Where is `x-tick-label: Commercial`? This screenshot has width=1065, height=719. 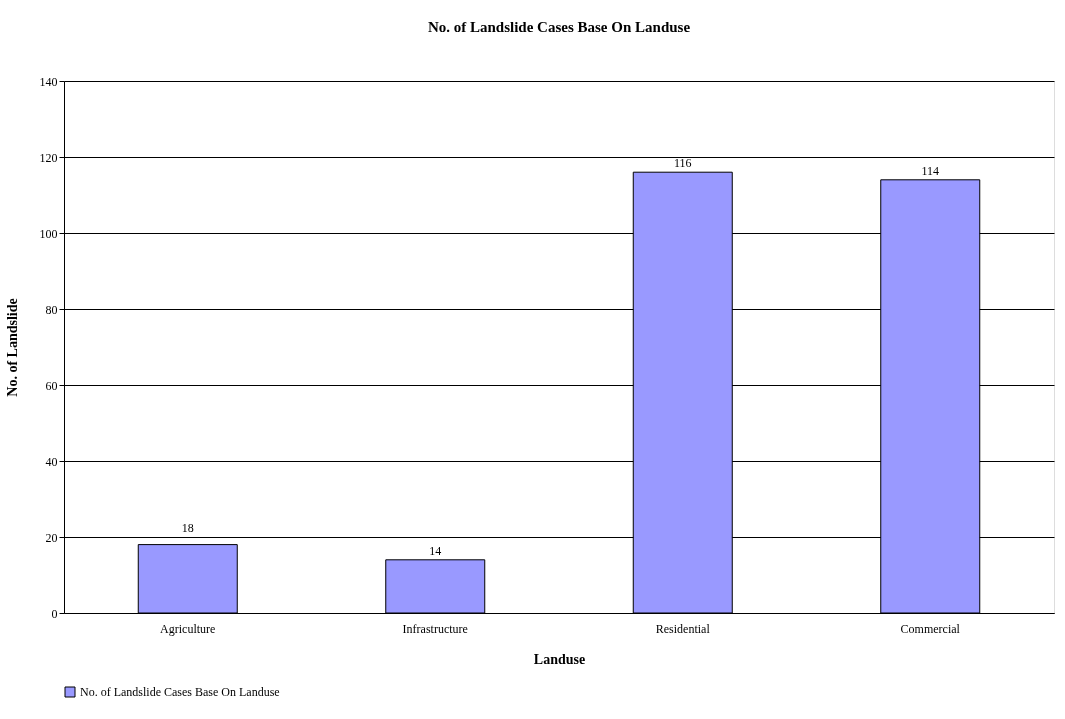 x-tick-label: Commercial is located at coordinates (930, 628).